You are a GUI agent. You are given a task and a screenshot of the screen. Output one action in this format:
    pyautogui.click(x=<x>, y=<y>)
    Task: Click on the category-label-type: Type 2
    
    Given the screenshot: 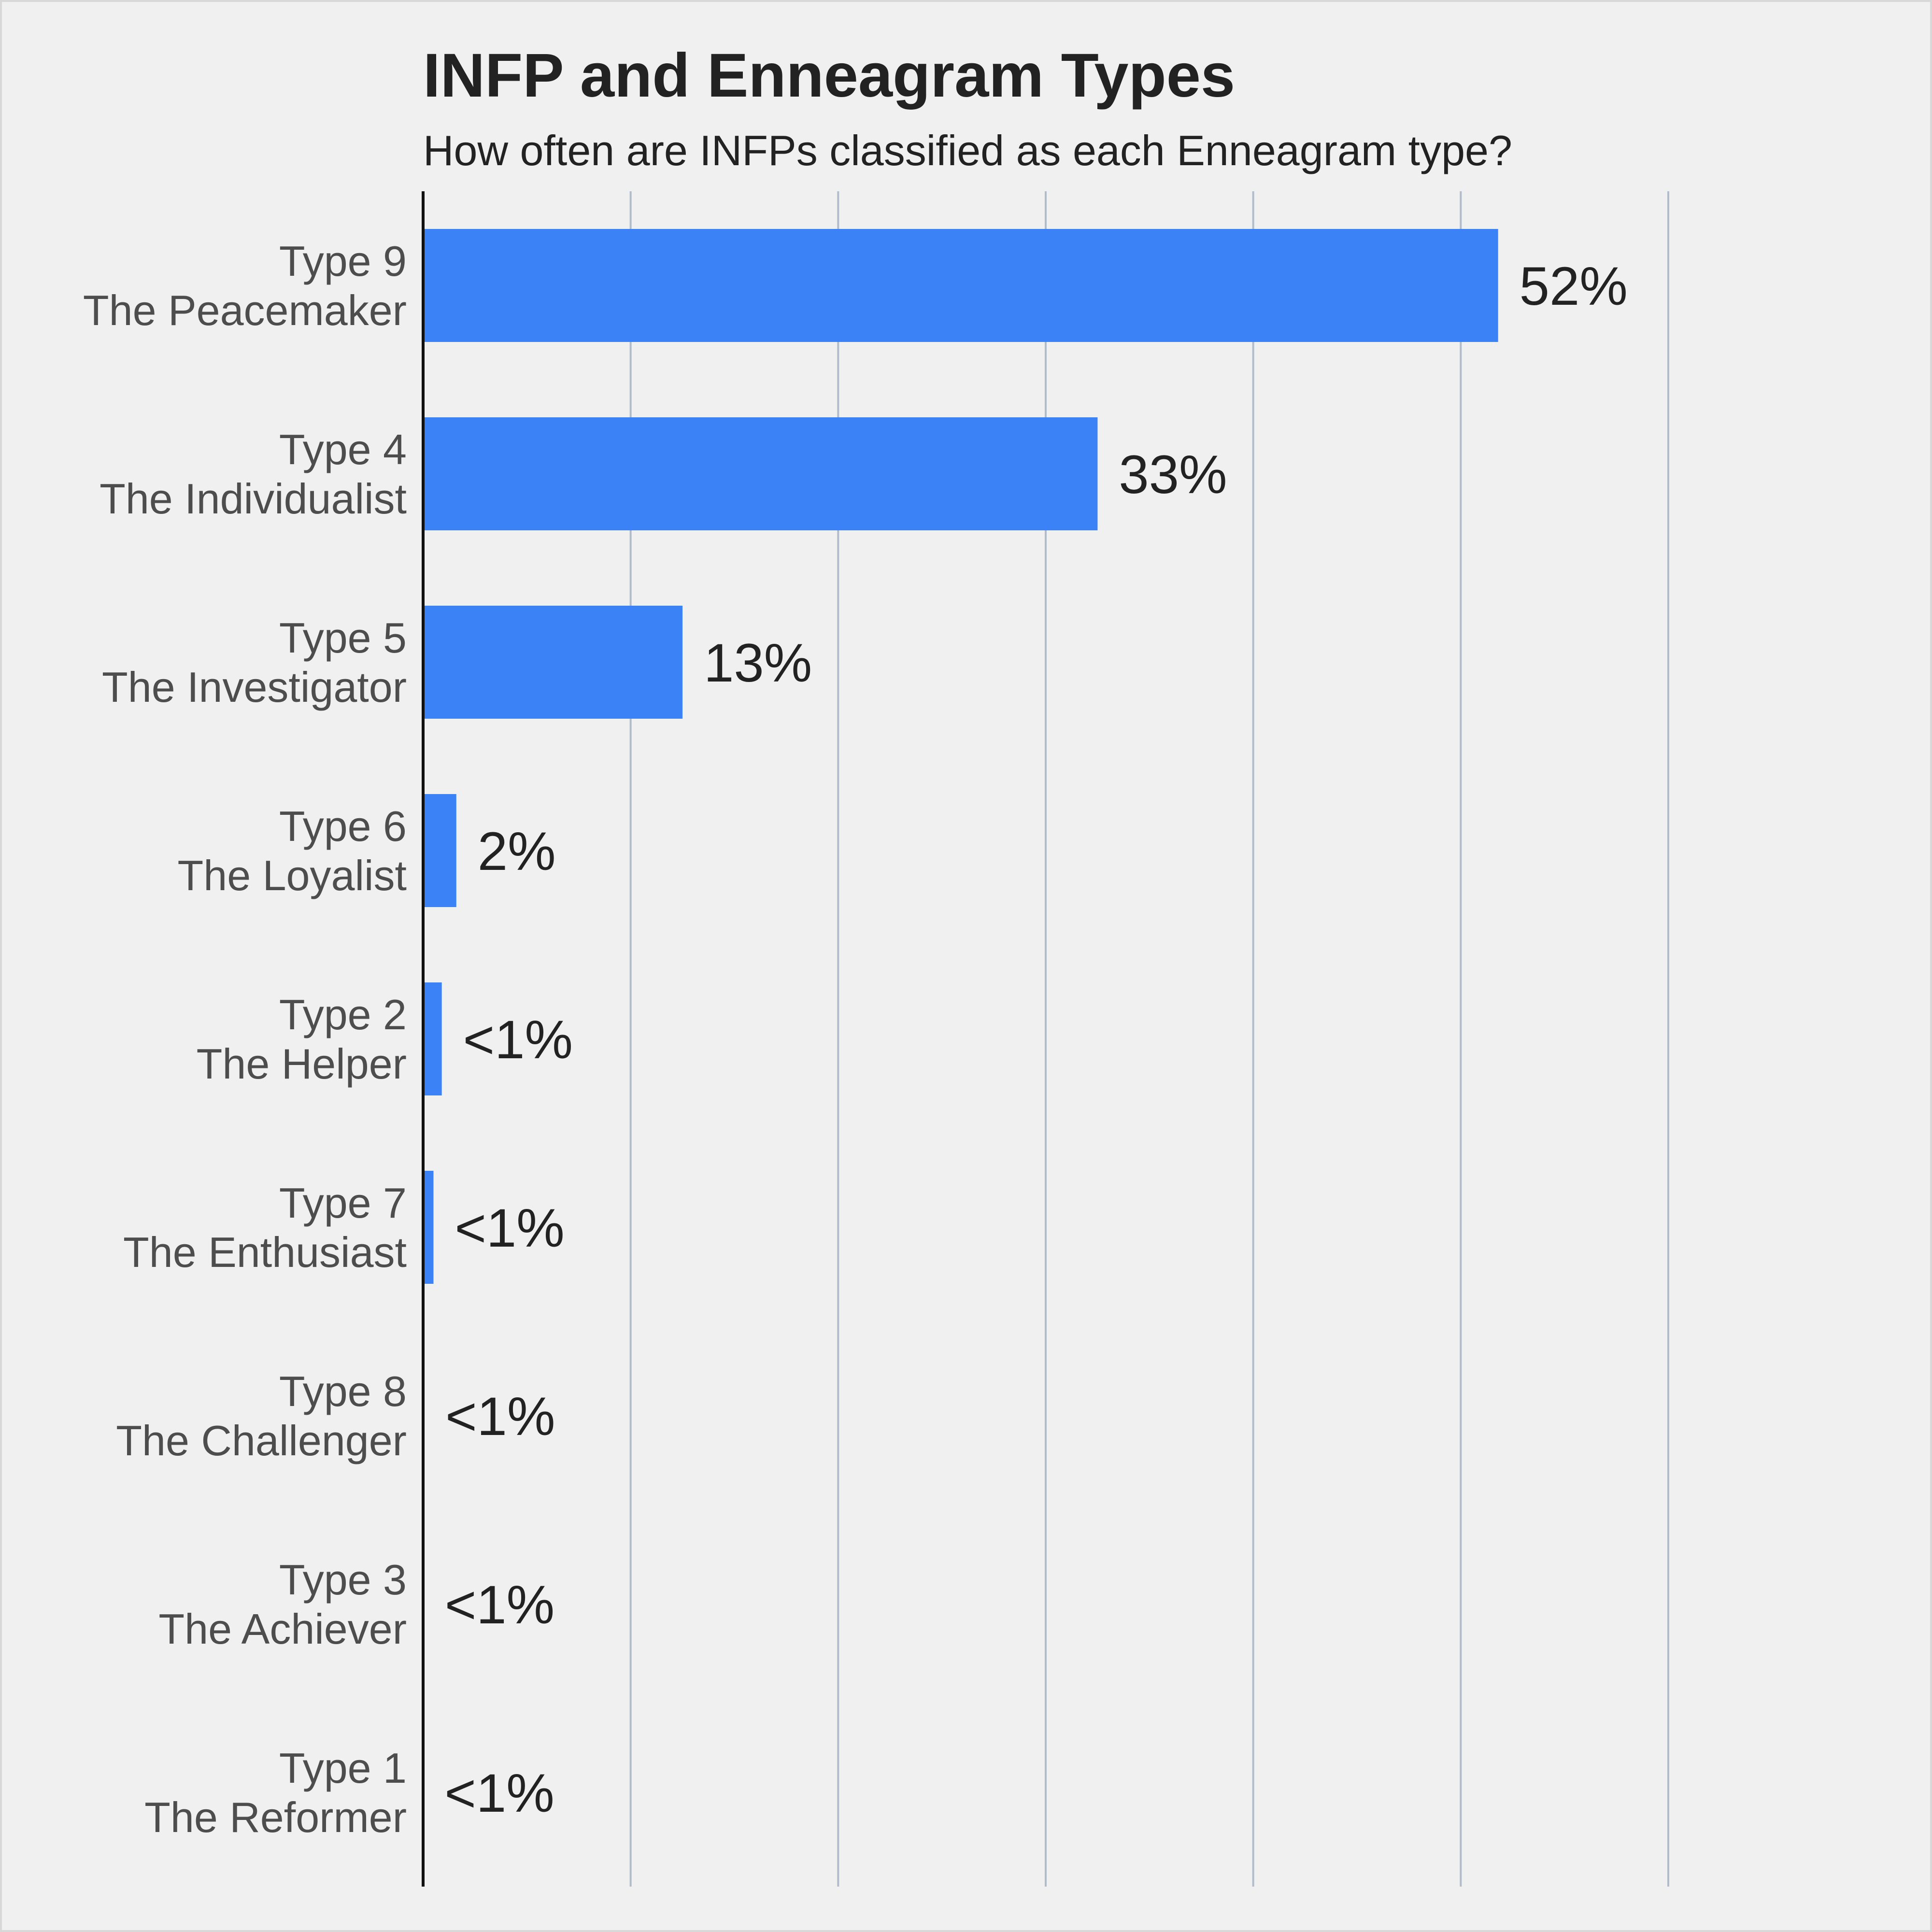 What is the action you would take?
    pyautogui.click(x=343, y=1014)
    